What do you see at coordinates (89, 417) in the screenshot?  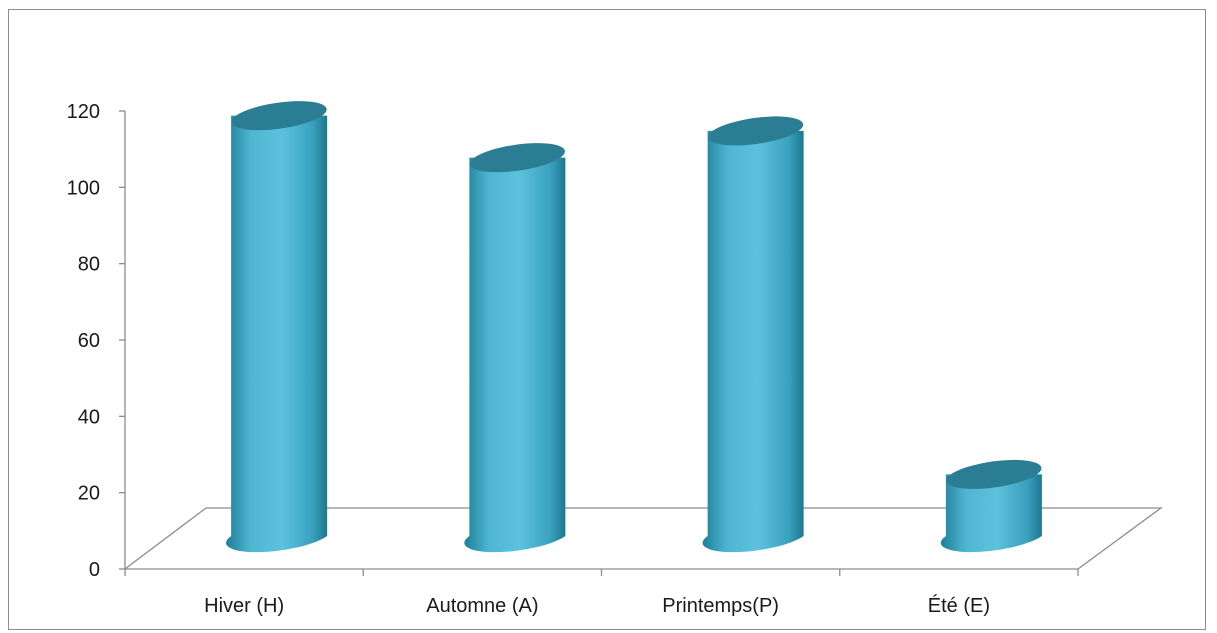 I see `y-tick-label: 40` at bounding box center [89, 417].